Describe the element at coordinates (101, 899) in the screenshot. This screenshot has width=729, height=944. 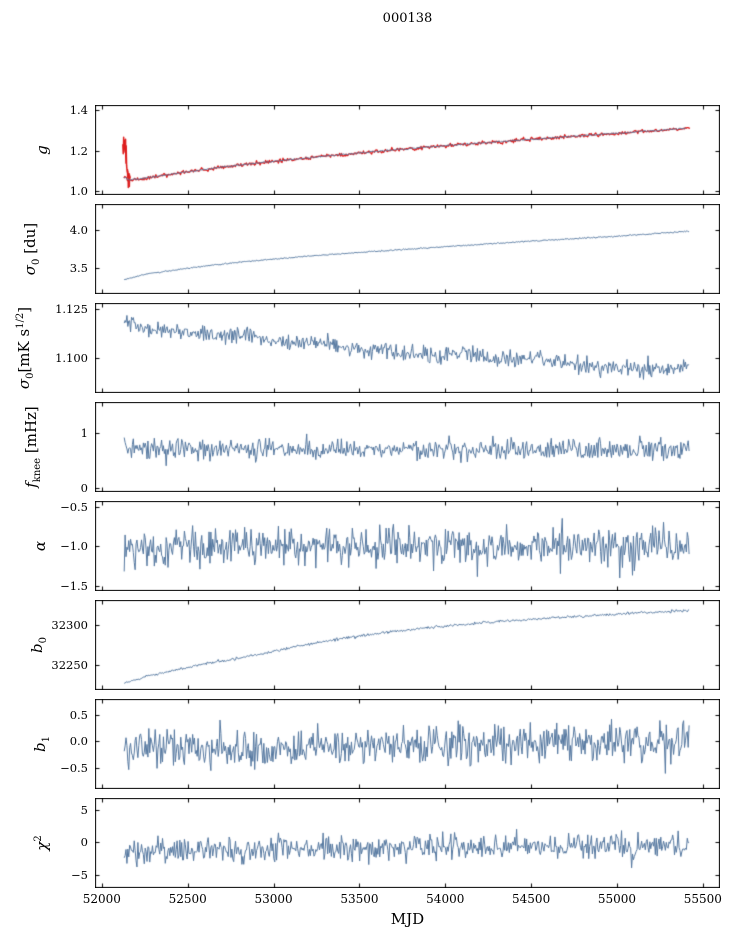
I see `x-tick-label: 52000` at that location.